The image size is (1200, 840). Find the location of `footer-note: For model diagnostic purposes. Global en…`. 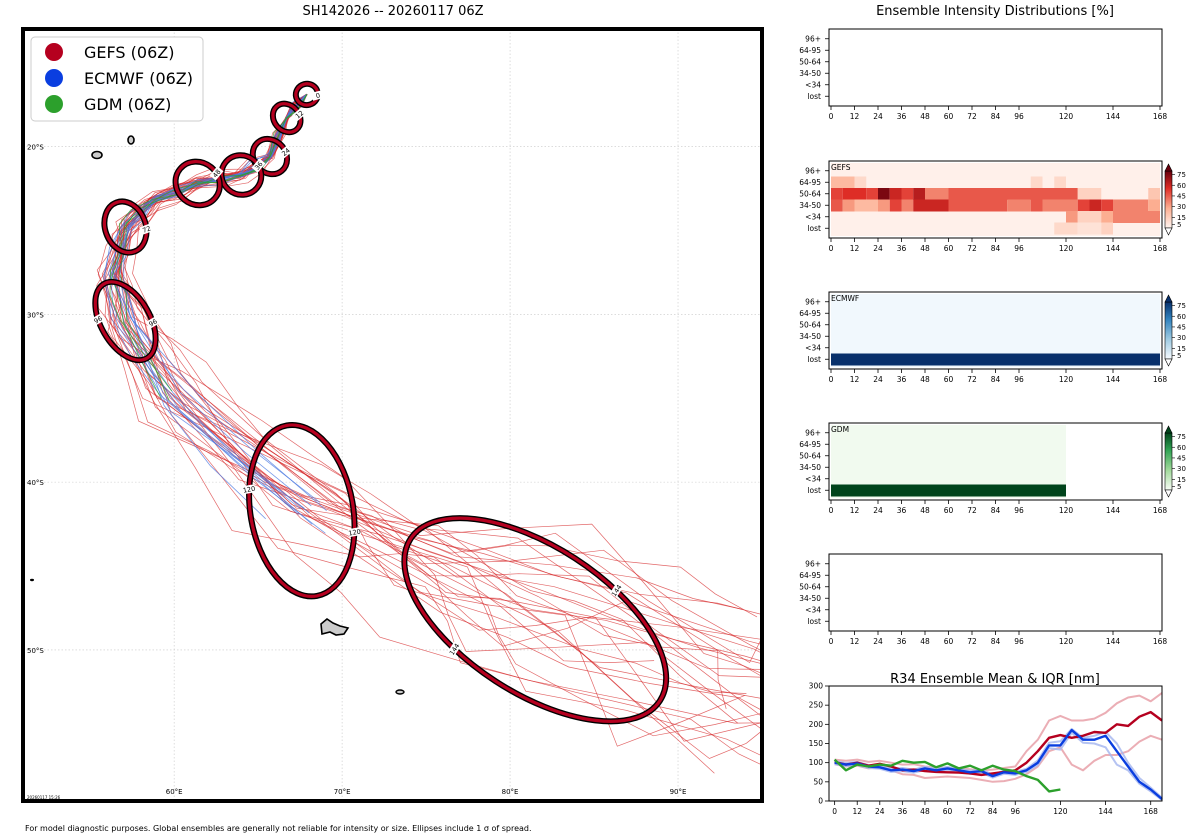

footer-note: For model diagnostic purposes. Global en… is located at coordinates (278, 828).